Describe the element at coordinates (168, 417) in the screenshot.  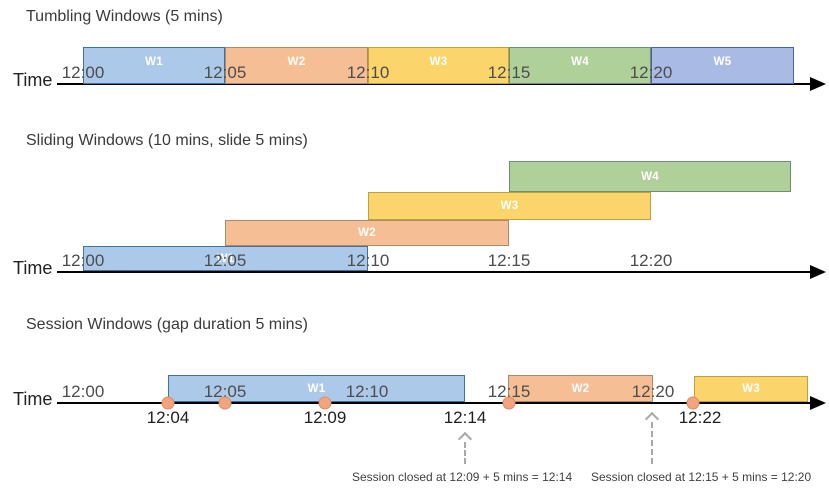
I see `event-time-label: 12:04` at that location.